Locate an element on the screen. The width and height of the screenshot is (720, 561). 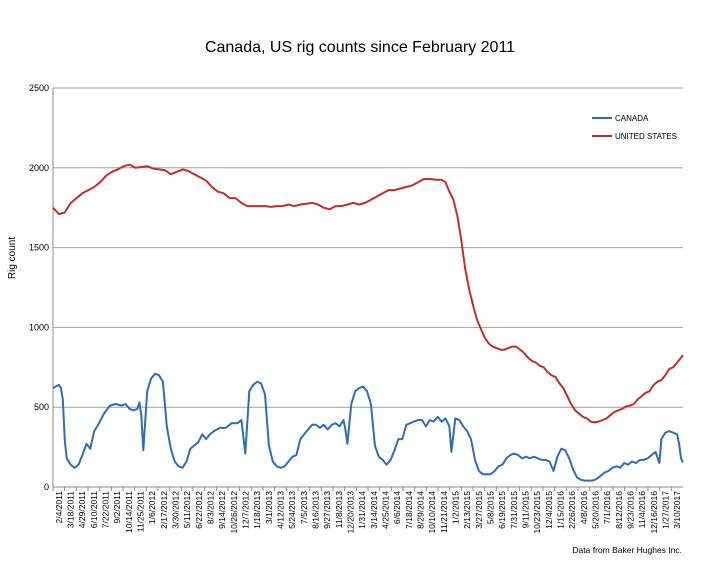
x-tick-label: 12/4/2015 is located at coordinates (549, 510).